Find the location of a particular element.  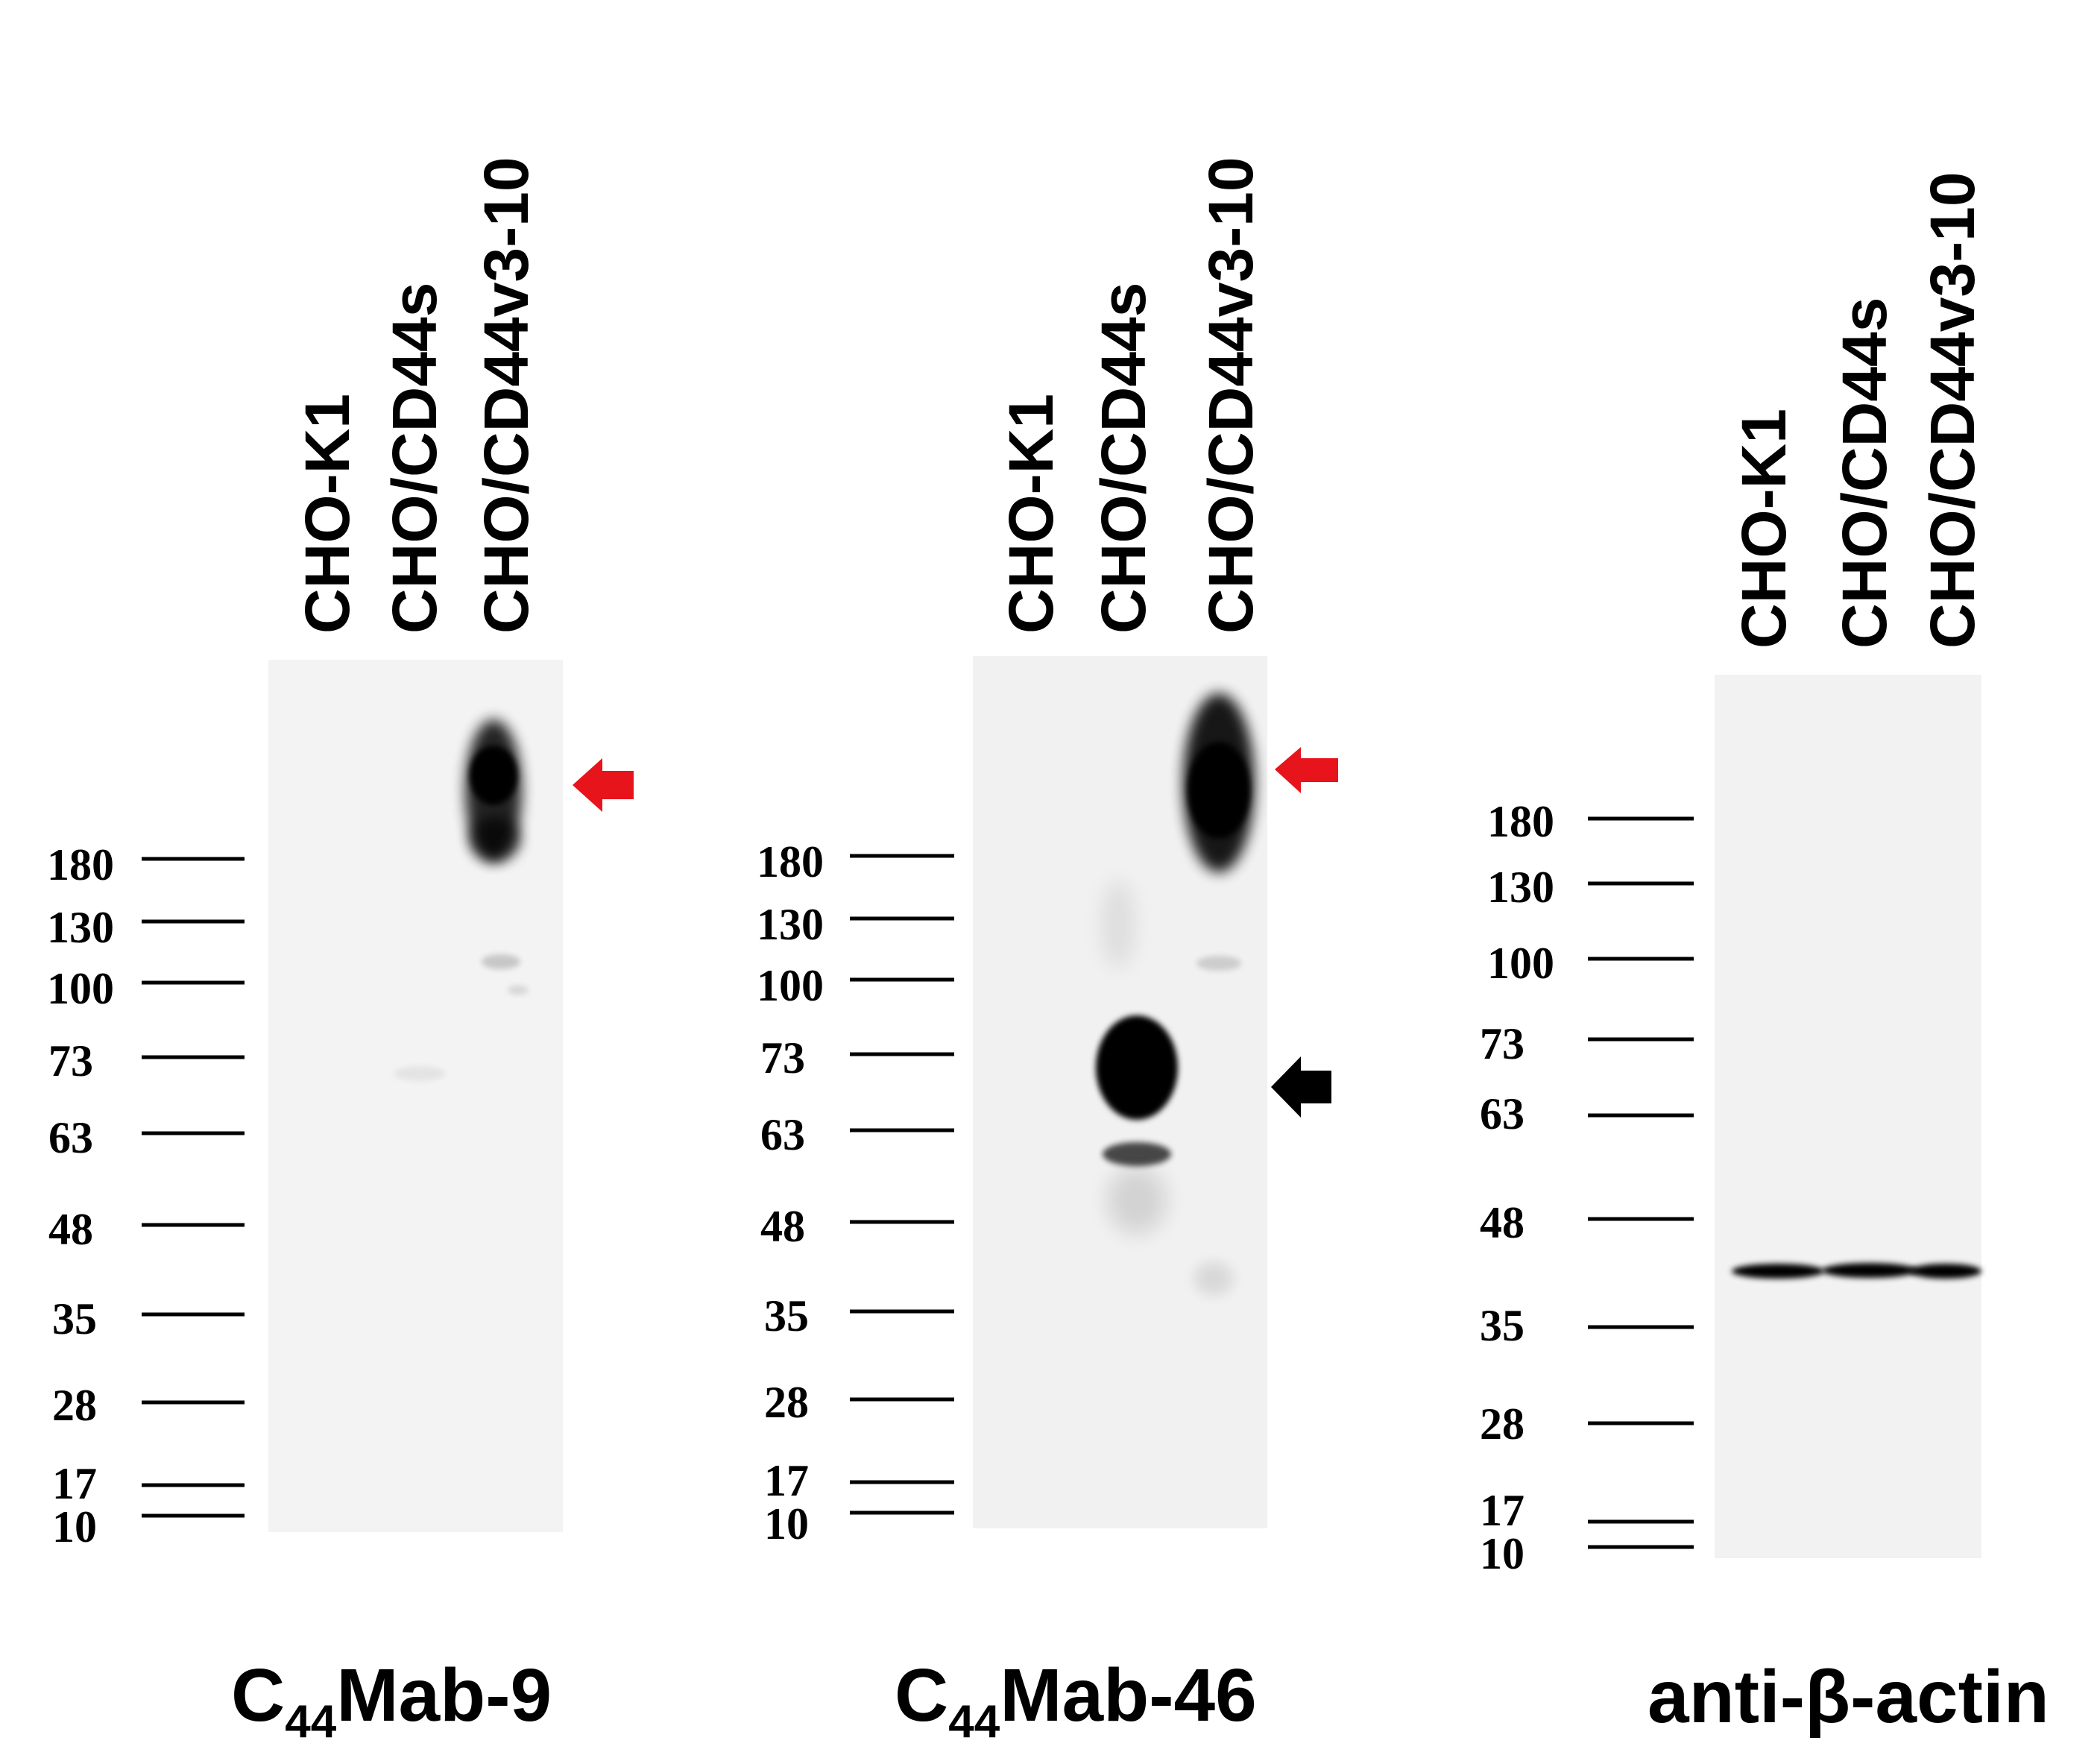

band-cd44v3-10-low-faint is located at coordinates (1213, 1278).